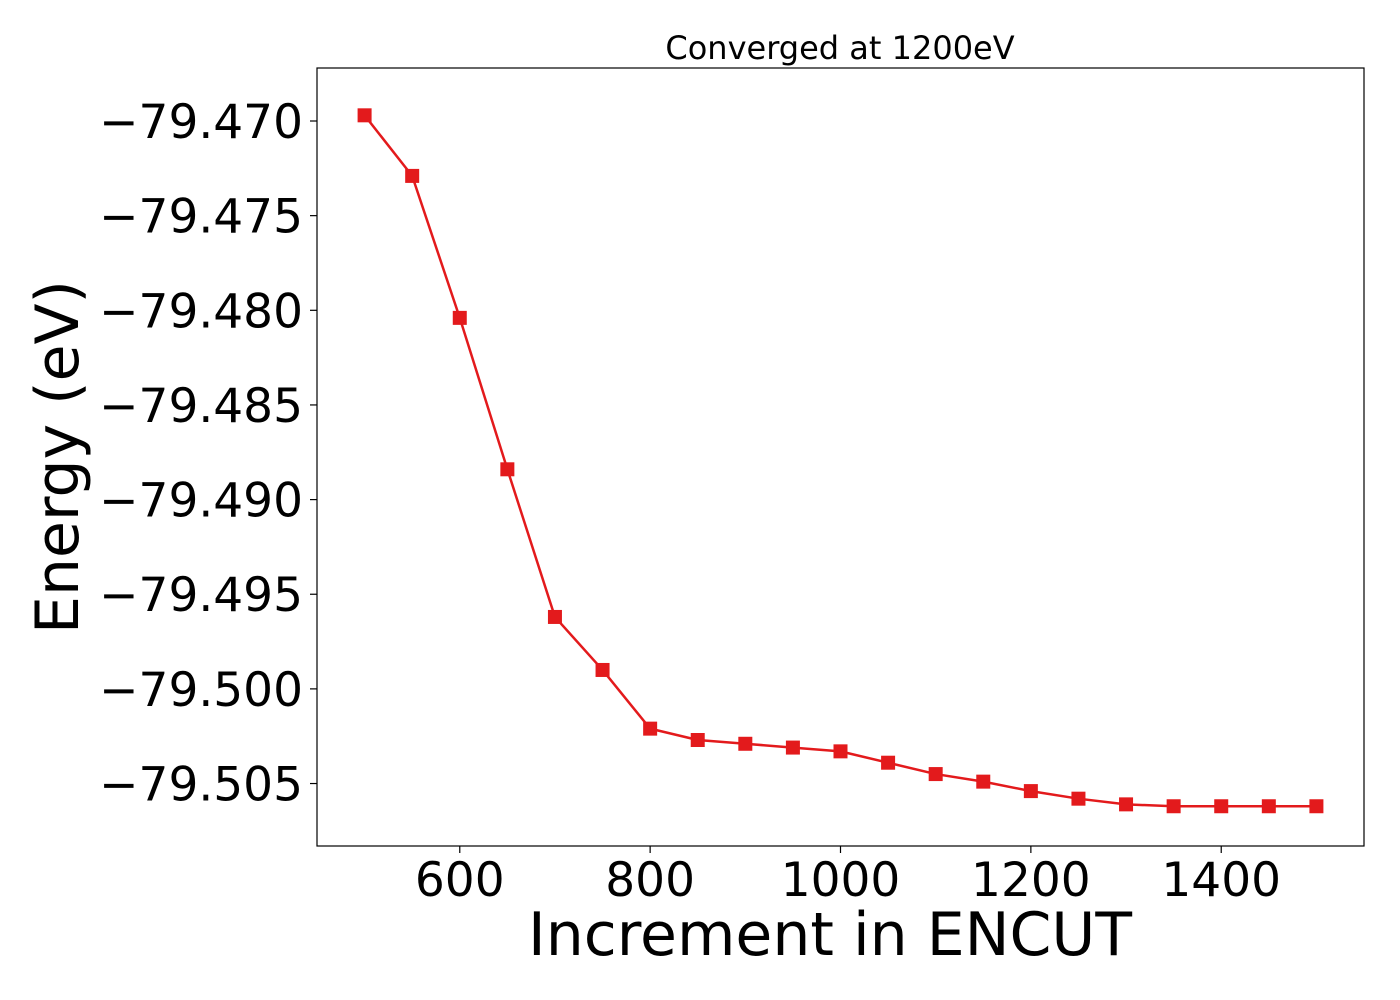 The width and height of the screenshot is (1400, 1000). I want to click on x-axis-ticks: 600 800 1000 1200 1400, so click(848, 877).